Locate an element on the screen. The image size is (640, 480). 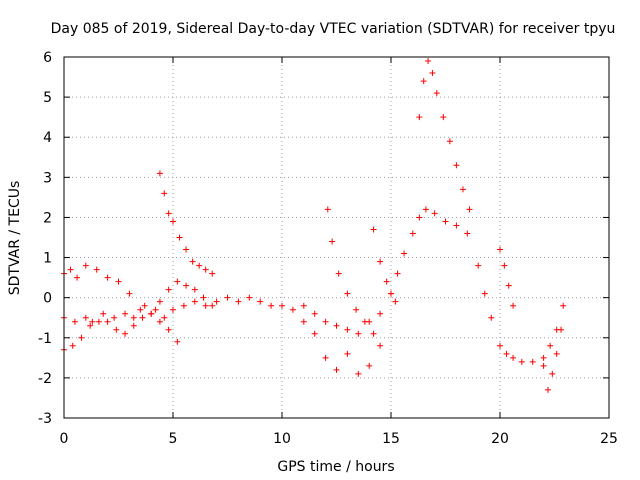
y-tick-label: 4 is located at coordinates (47, 138).